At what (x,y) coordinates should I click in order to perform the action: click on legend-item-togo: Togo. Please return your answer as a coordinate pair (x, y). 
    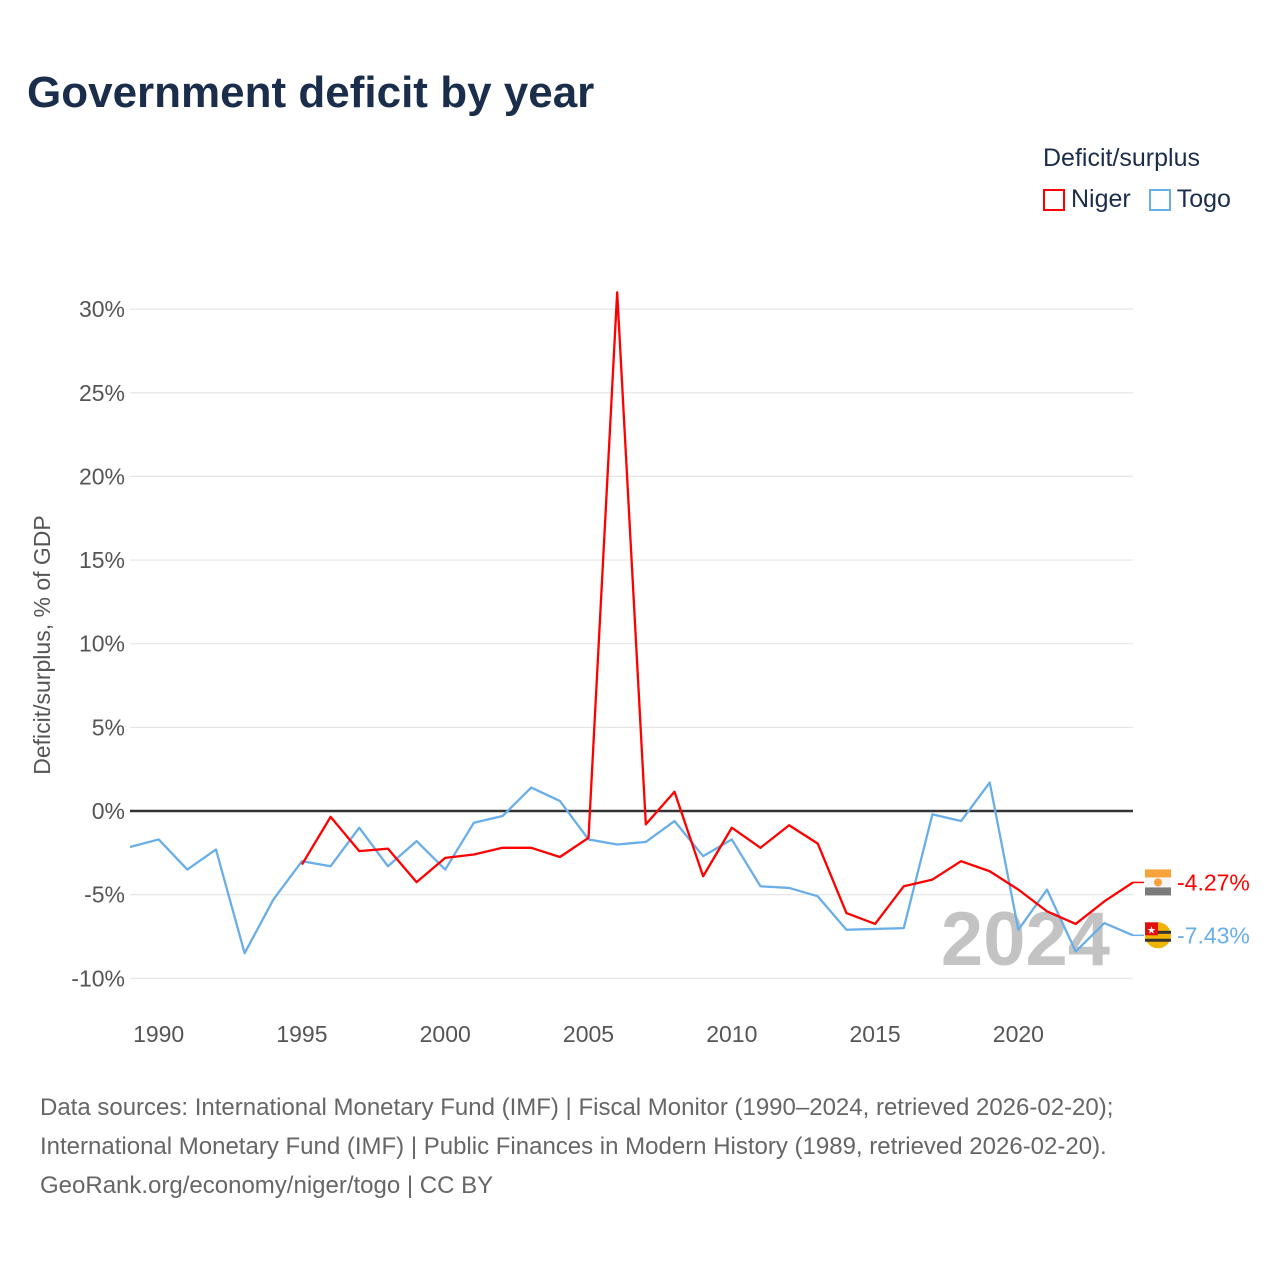
    Looking at the image, I should click on (1189, 199).